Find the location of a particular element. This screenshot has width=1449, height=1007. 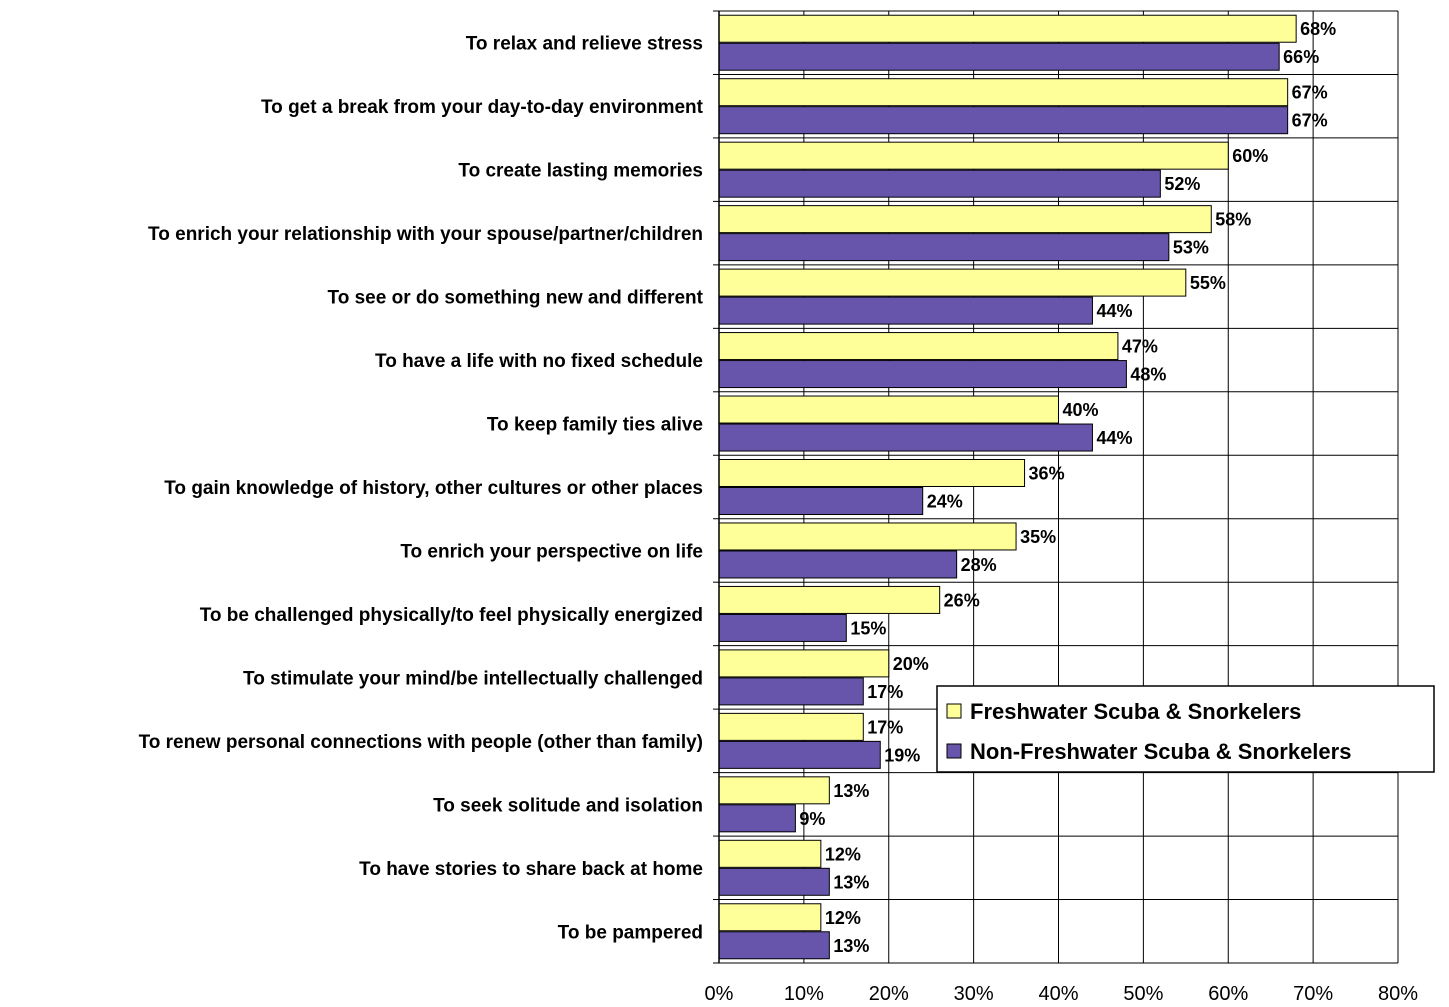

category-label: To seek solitude and isolation is located at coordinates (568, 805).